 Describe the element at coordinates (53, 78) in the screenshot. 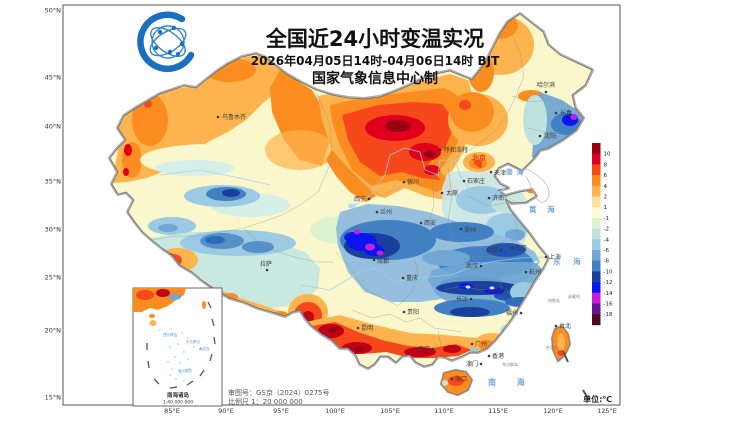

I see `latitude-label: 45°N` at that location.